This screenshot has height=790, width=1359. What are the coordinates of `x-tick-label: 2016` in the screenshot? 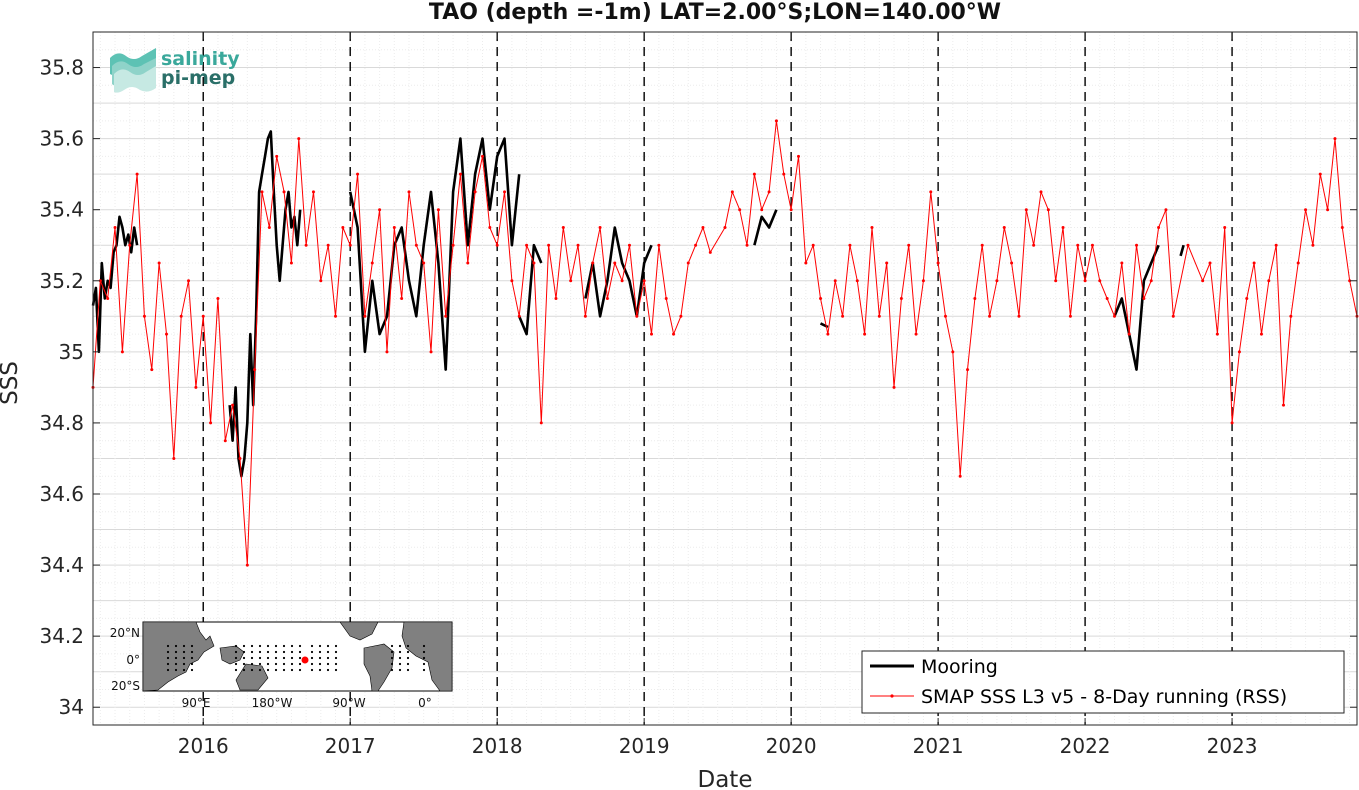 It's located at (203, 746).